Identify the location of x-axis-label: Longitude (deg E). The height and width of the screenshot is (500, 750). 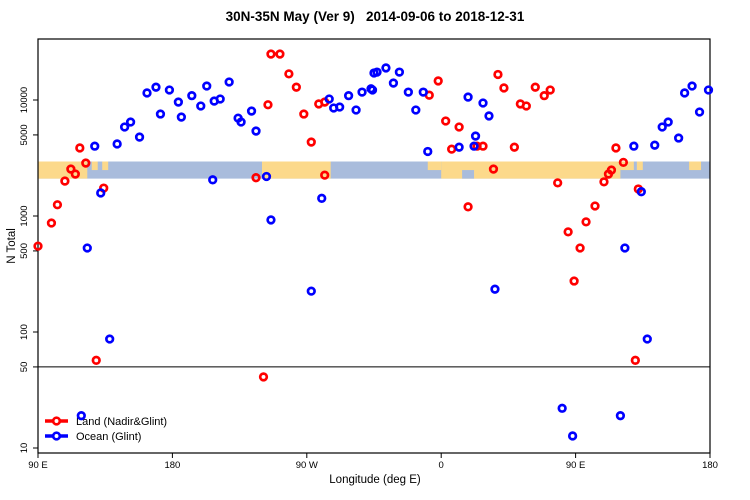
(375, 480).